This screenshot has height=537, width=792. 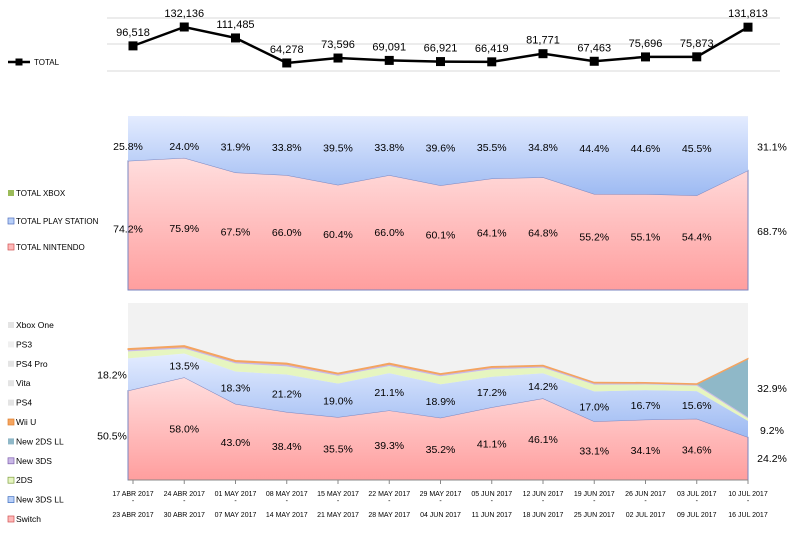 I want to click on data-label: 17.0%, so click(x=594, y=407).